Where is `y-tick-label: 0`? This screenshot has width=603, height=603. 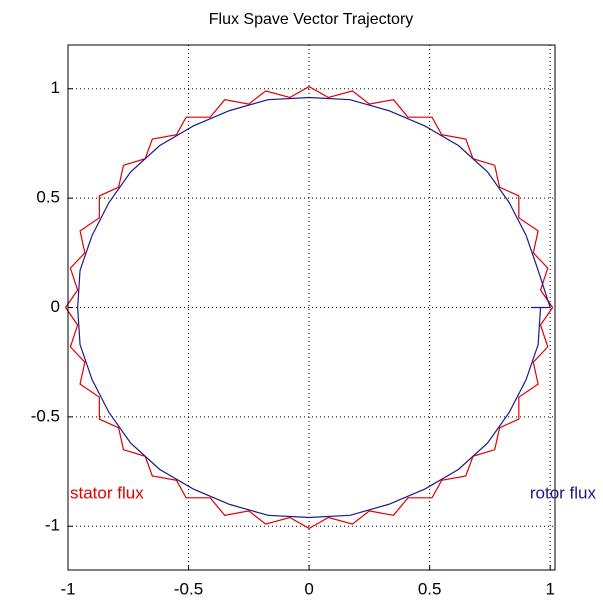
y-tick-label: 0 is located at coordinates (55, 306).